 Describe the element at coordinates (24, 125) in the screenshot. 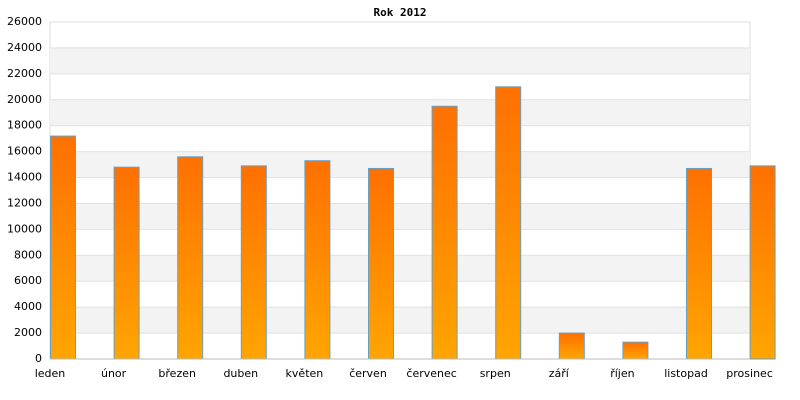

I see `y-tick-label: 18000` at that location.